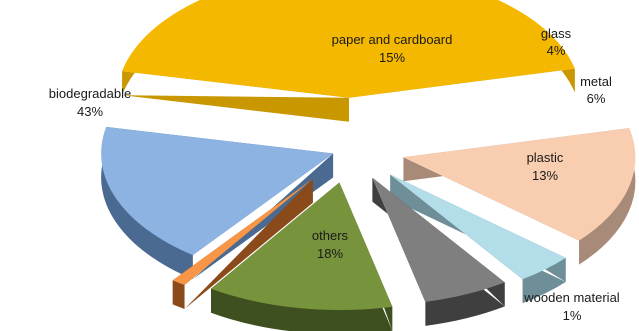  Describe the element at coordinates (571, 297) in the screenshot. I see `slice-label-wooden-material: wooden material` at that location.